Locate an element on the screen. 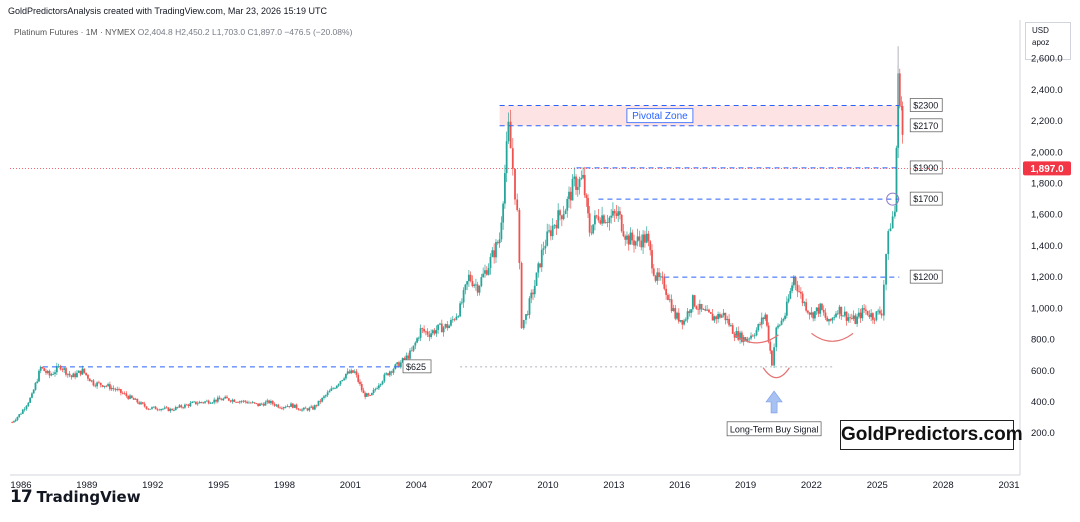 The image size is (1080, 522). current-price-label: 1,897.0 is located at coordinates (1047, 169).